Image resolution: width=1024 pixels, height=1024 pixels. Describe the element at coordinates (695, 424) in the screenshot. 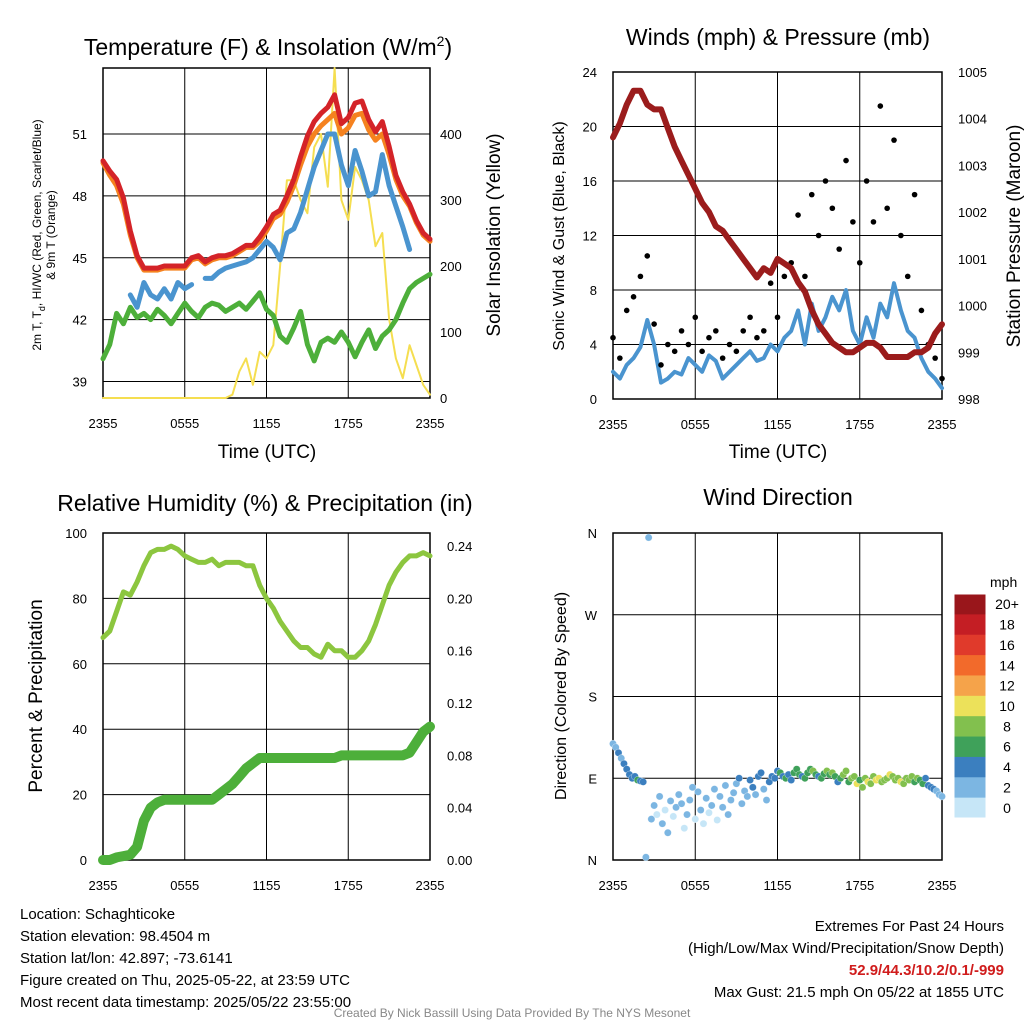

I see `wind-xtick-label: 0555` at that location.